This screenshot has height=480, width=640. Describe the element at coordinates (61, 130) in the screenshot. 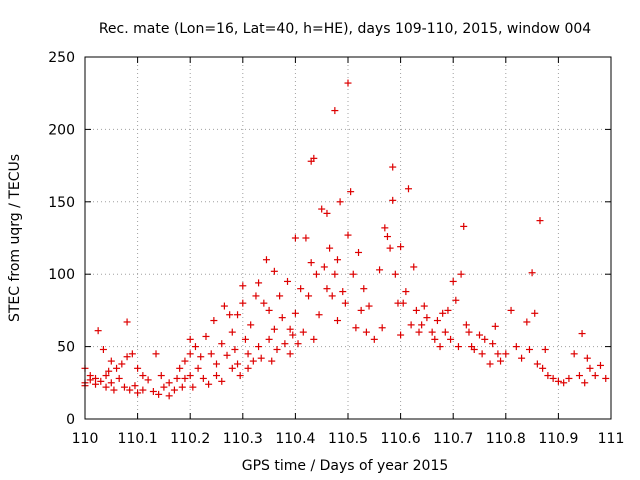

I see `y-tick-label: 200` at that location.